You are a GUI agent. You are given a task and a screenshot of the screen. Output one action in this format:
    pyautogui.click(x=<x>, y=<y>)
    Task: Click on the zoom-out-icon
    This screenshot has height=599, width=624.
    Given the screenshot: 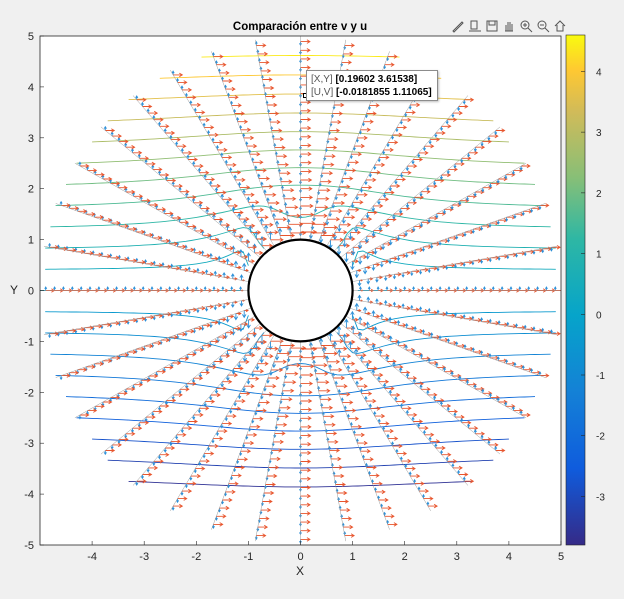 What is the action you would take?
    pyautogui.click(x=542, y=25)
    